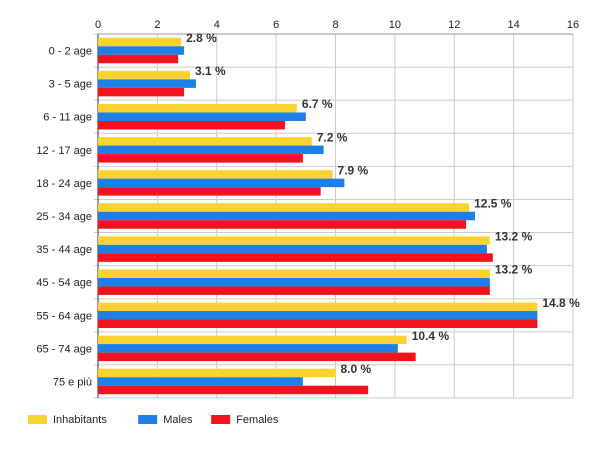  I want to click on x-tick-label: 0, so click(98, 25).